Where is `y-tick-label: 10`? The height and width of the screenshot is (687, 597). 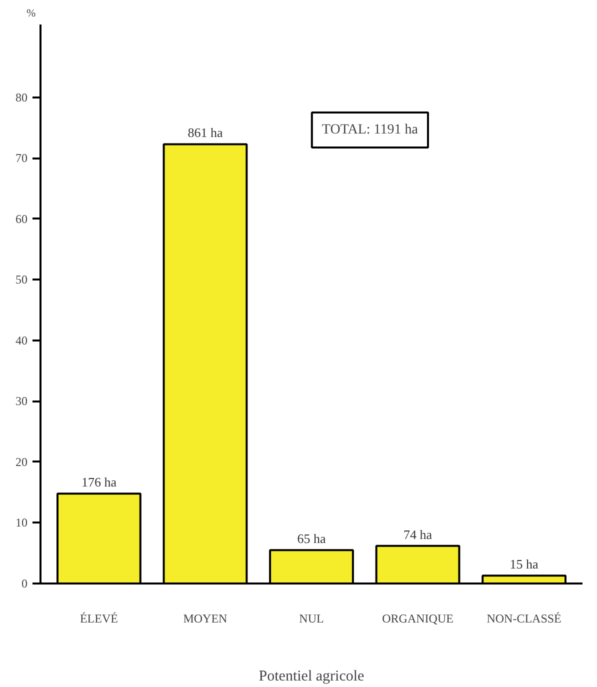
y-tick-label: 10 is located at coordinates (22, 523).